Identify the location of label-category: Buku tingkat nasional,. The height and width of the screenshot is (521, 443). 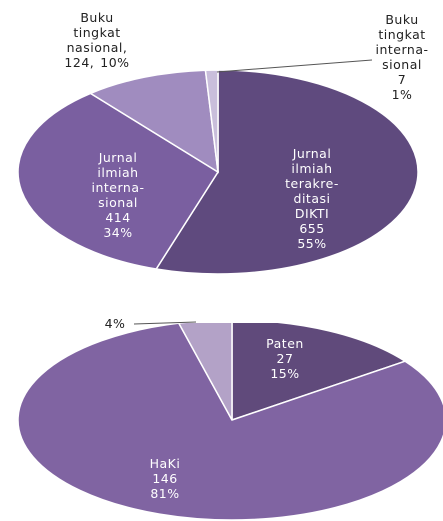
(97, 32).